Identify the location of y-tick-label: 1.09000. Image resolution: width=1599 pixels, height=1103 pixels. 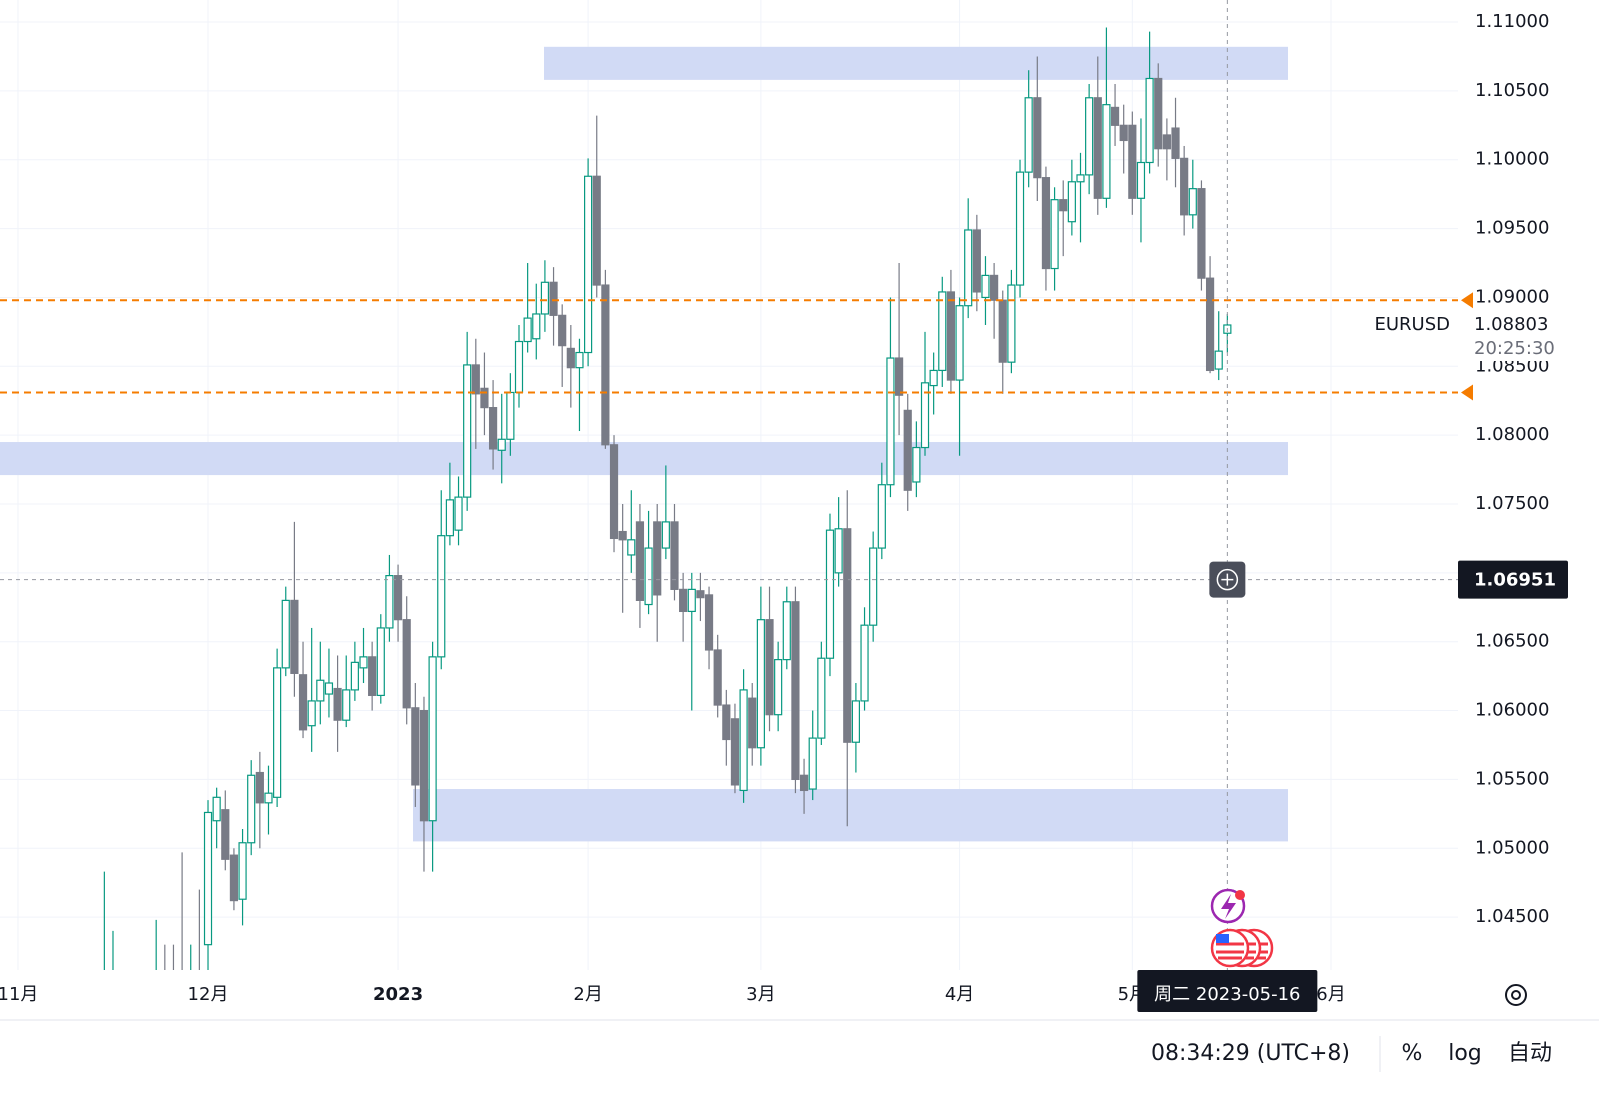
(1512, 296).